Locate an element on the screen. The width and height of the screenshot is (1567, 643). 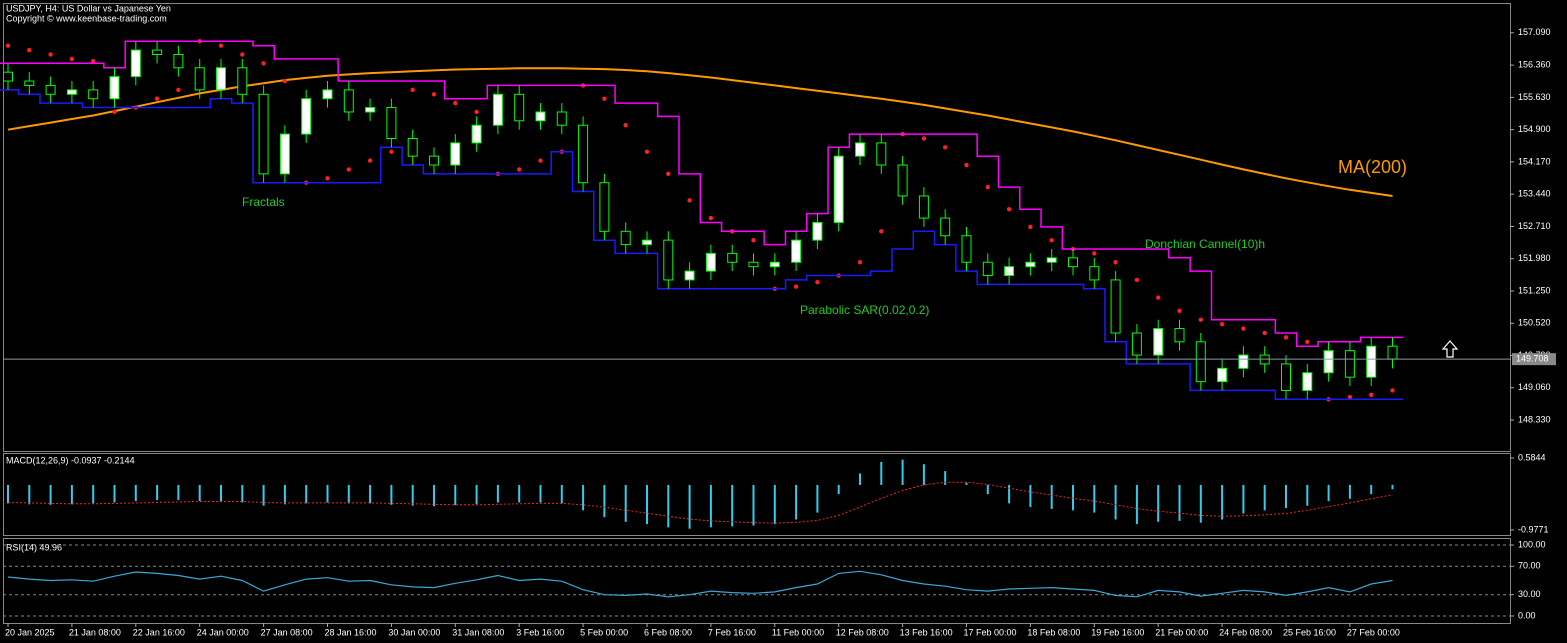
y-tick-label: 152.710 is located at coordinates (1534, 226).